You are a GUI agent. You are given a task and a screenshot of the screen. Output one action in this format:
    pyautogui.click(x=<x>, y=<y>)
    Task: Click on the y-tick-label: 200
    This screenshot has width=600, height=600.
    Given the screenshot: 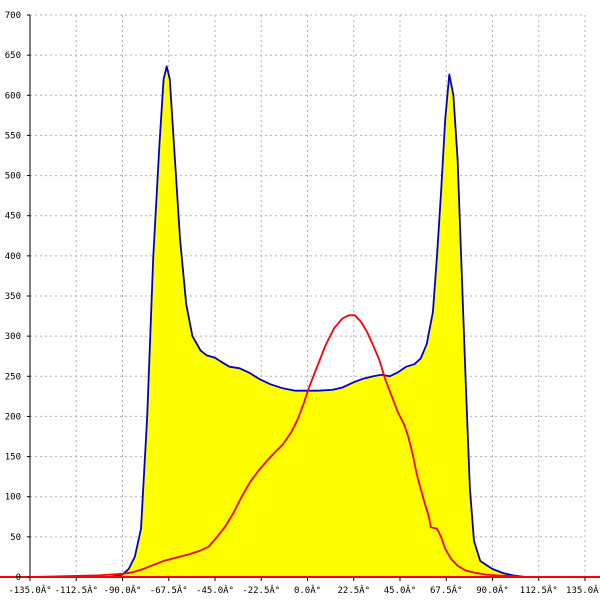 What is the action you would take?
    pyautogui.click(x=13, y=417)
    